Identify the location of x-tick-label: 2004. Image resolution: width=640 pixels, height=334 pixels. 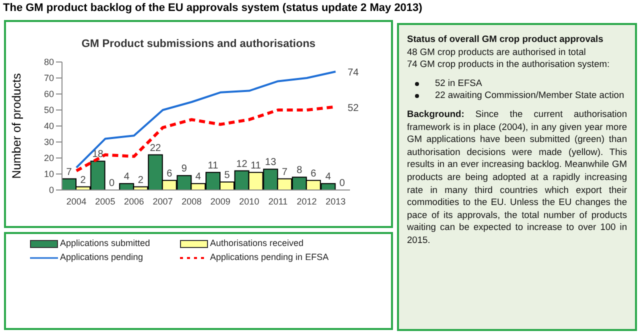
(76, 201).